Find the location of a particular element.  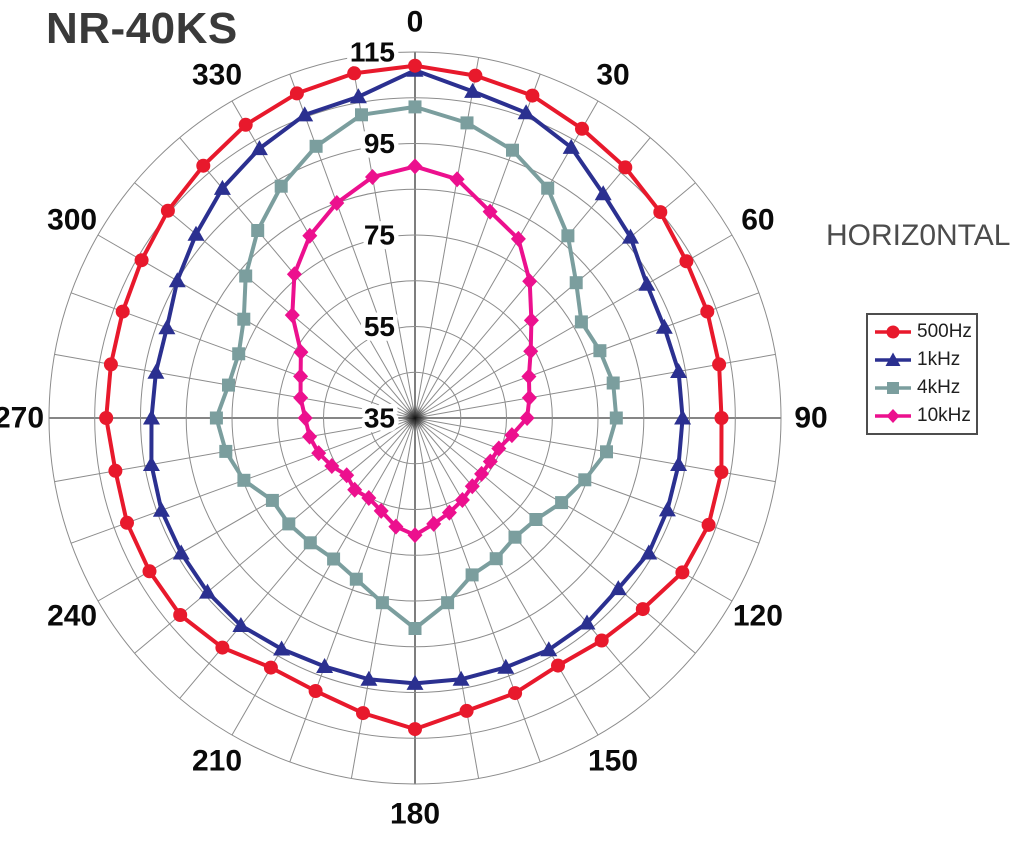

legend-label: 500Hz is located at coordinates (944, 331).